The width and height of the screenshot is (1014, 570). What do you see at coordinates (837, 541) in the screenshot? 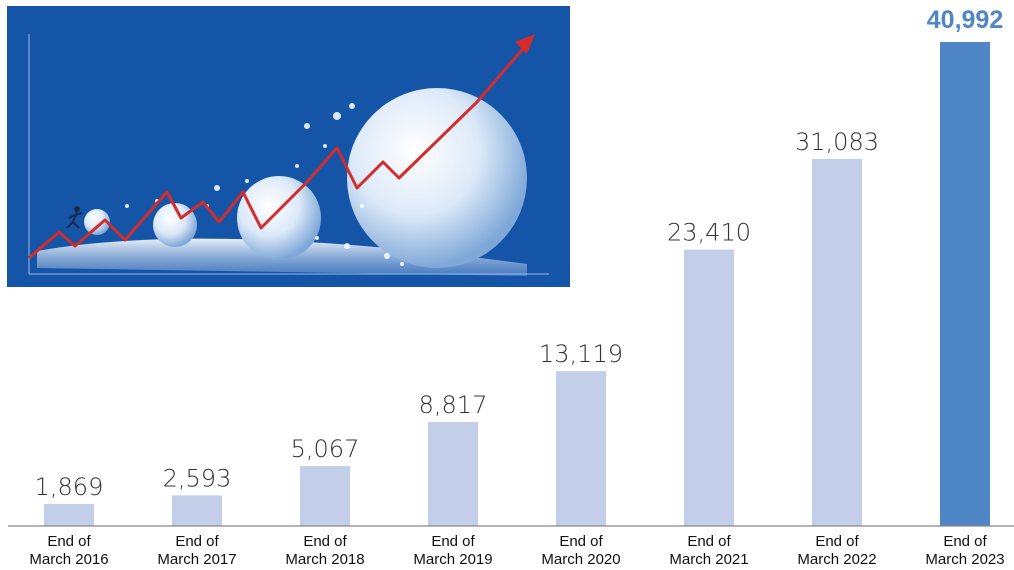
I see `category-label-6-line-0: End of` at bounding box center [837, 541].